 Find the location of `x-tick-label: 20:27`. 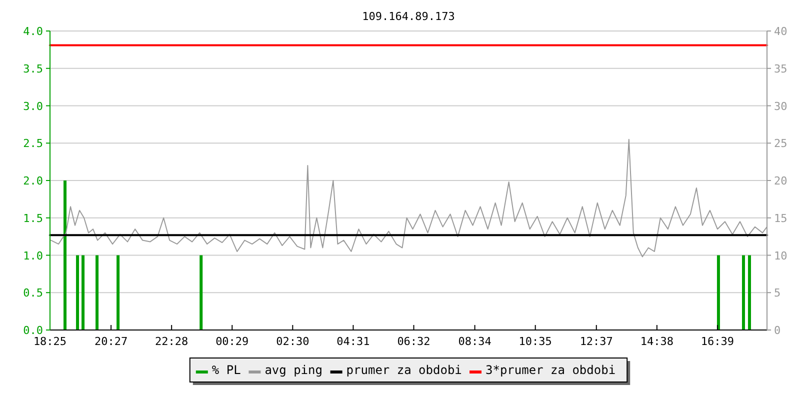

x-tick-label: 20:27 is located at coordinates (111, 341).